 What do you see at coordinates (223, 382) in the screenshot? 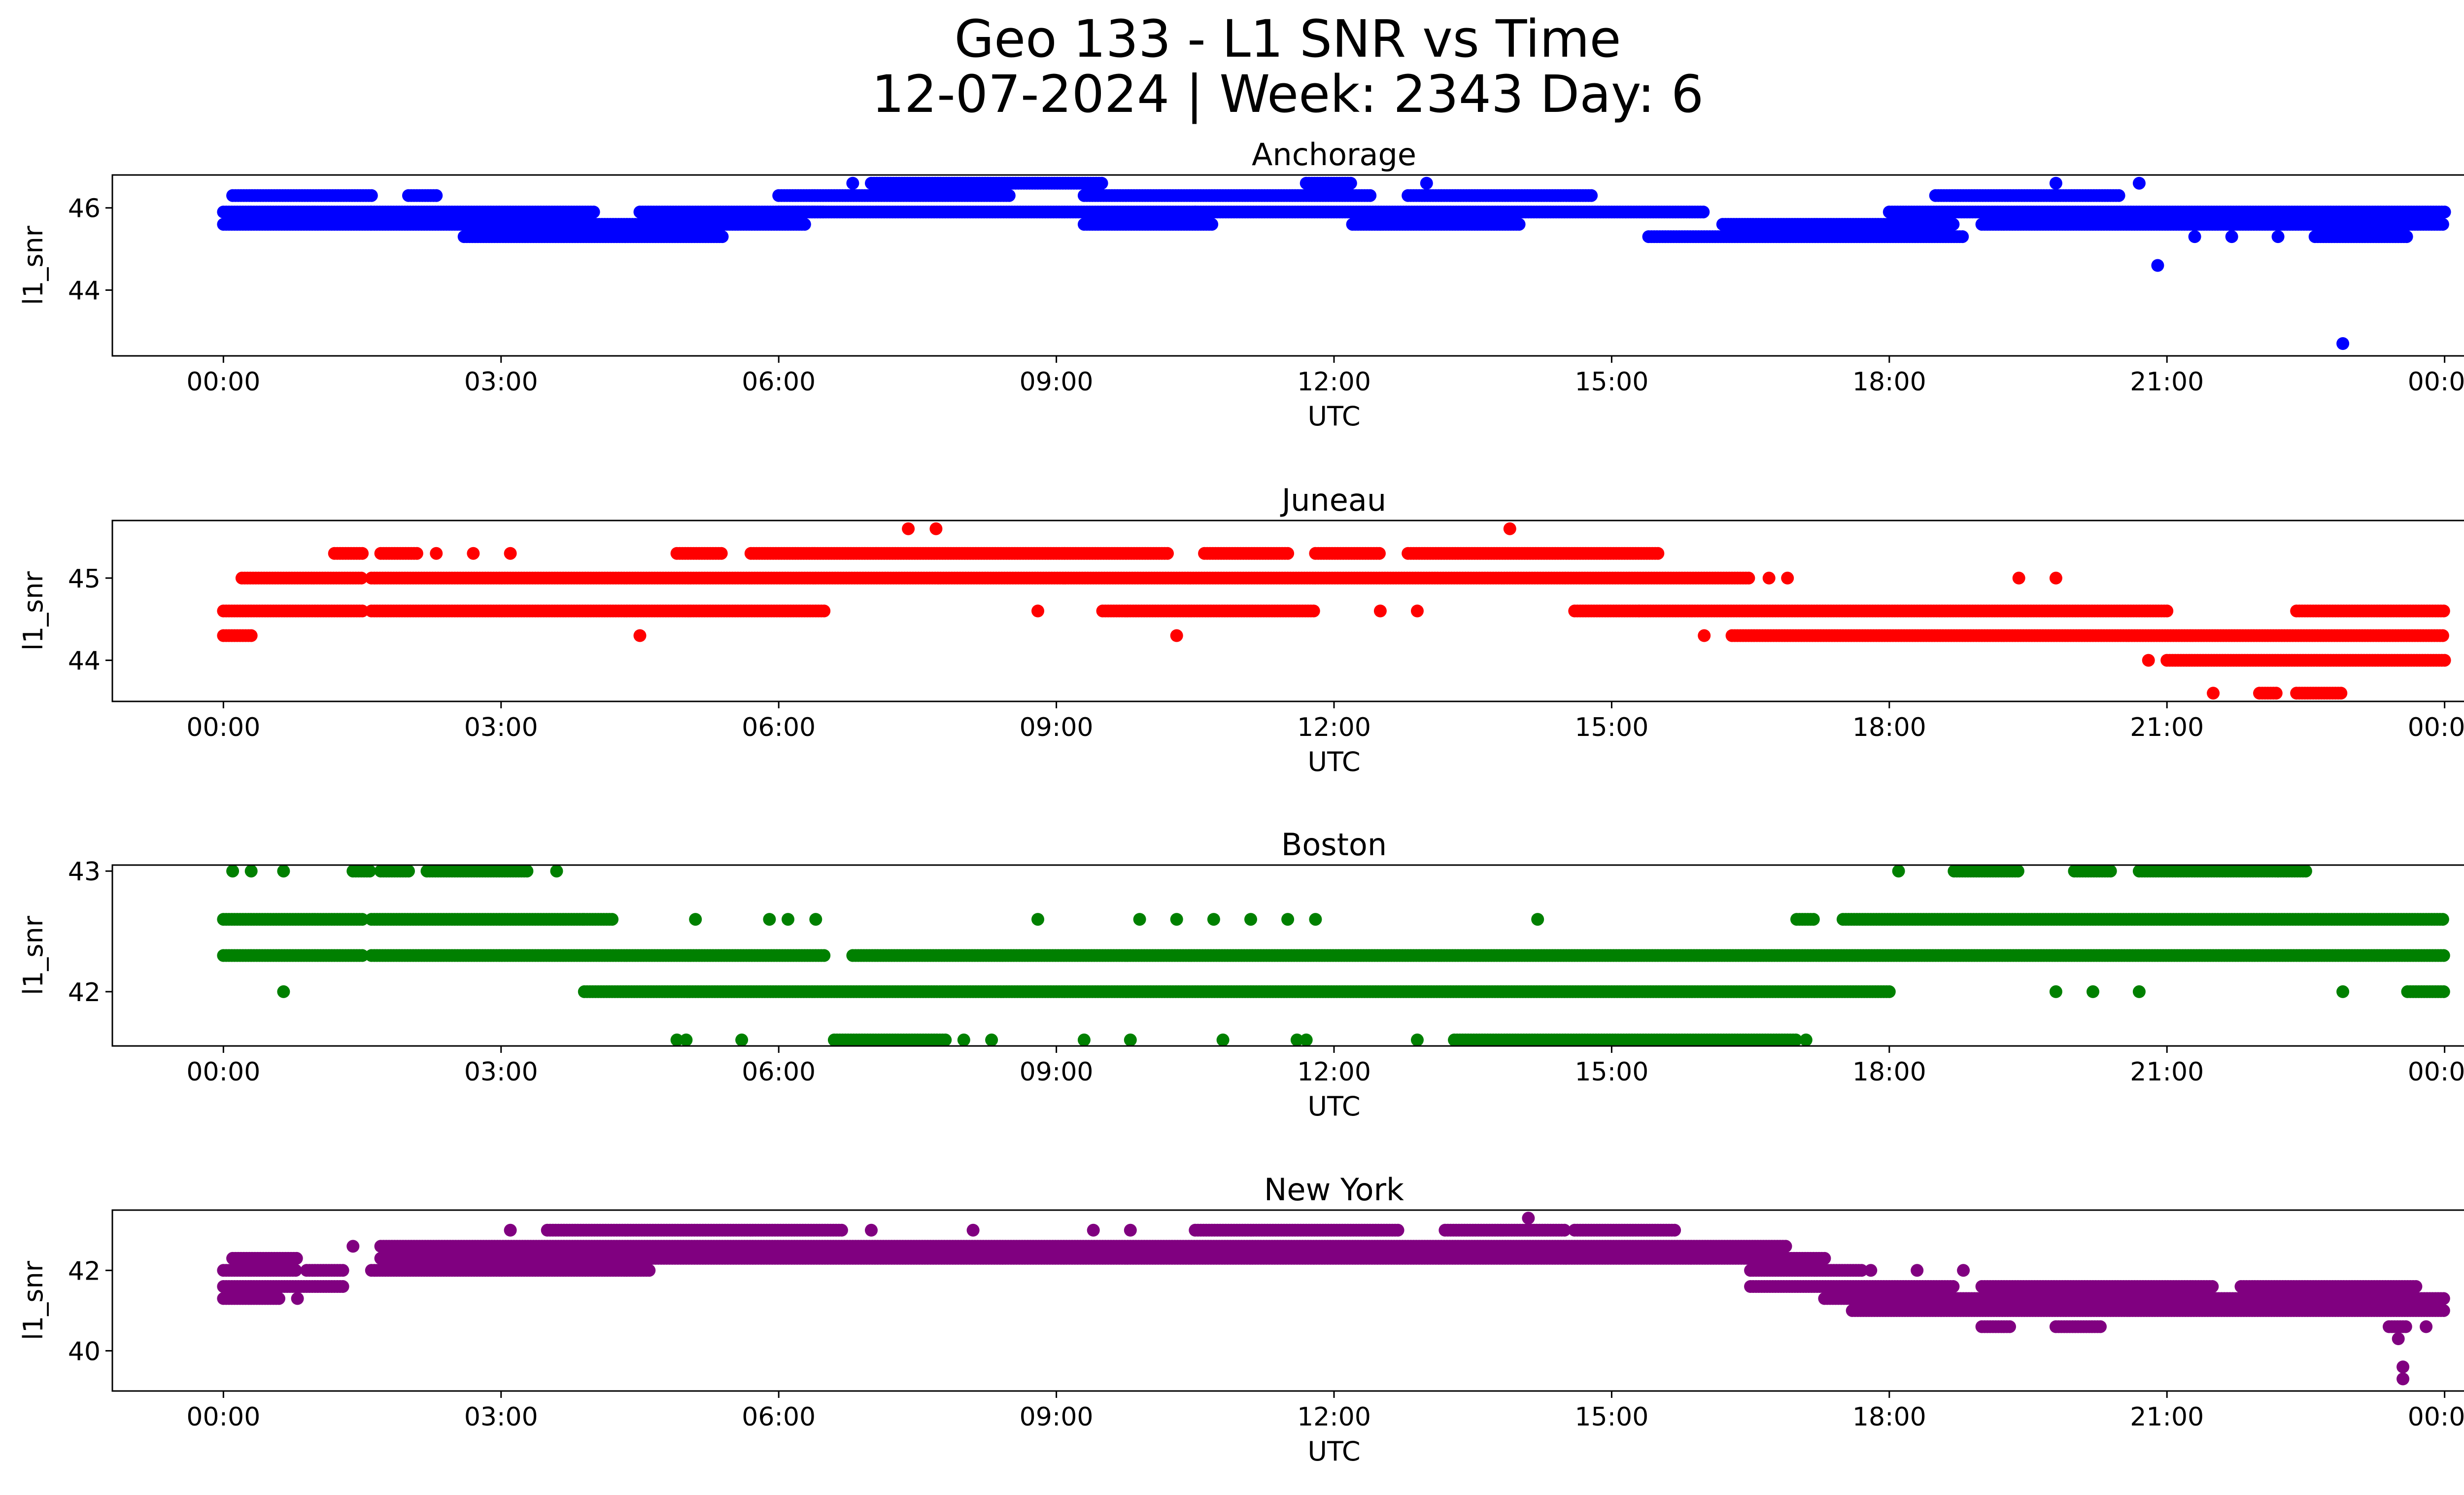
I see `x-tick-label-anchorage-0: 00:00` at bounding box center [223, 382].